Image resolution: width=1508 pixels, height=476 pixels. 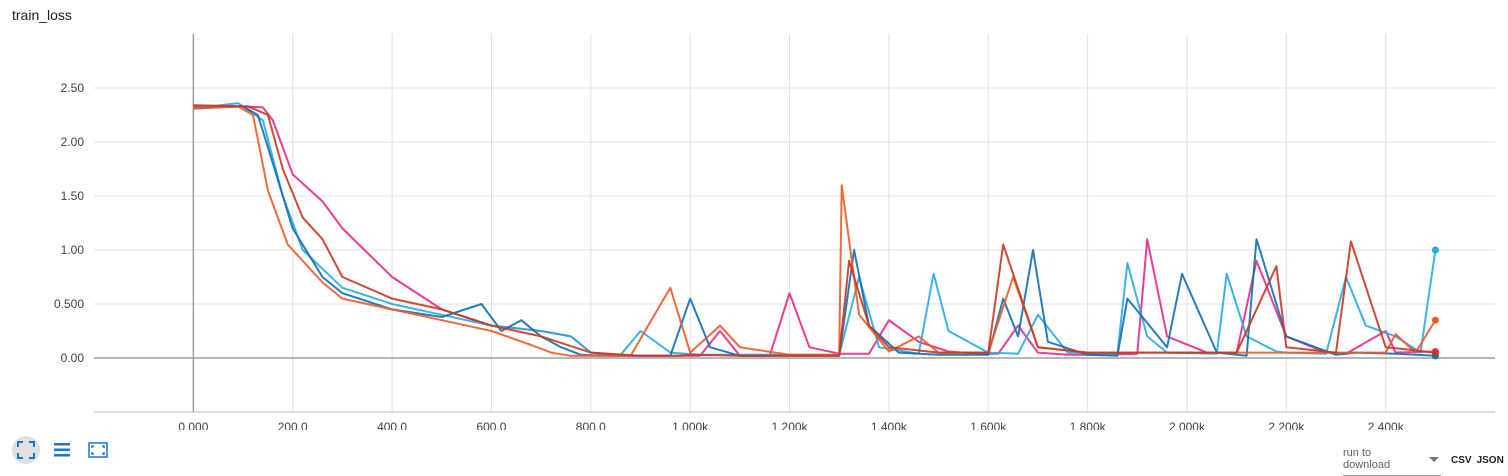 What do you see at coordinates (889, 425) in the screenshot?
I see `x-tick-label: 1.400k` at bounding box center [889, 425].